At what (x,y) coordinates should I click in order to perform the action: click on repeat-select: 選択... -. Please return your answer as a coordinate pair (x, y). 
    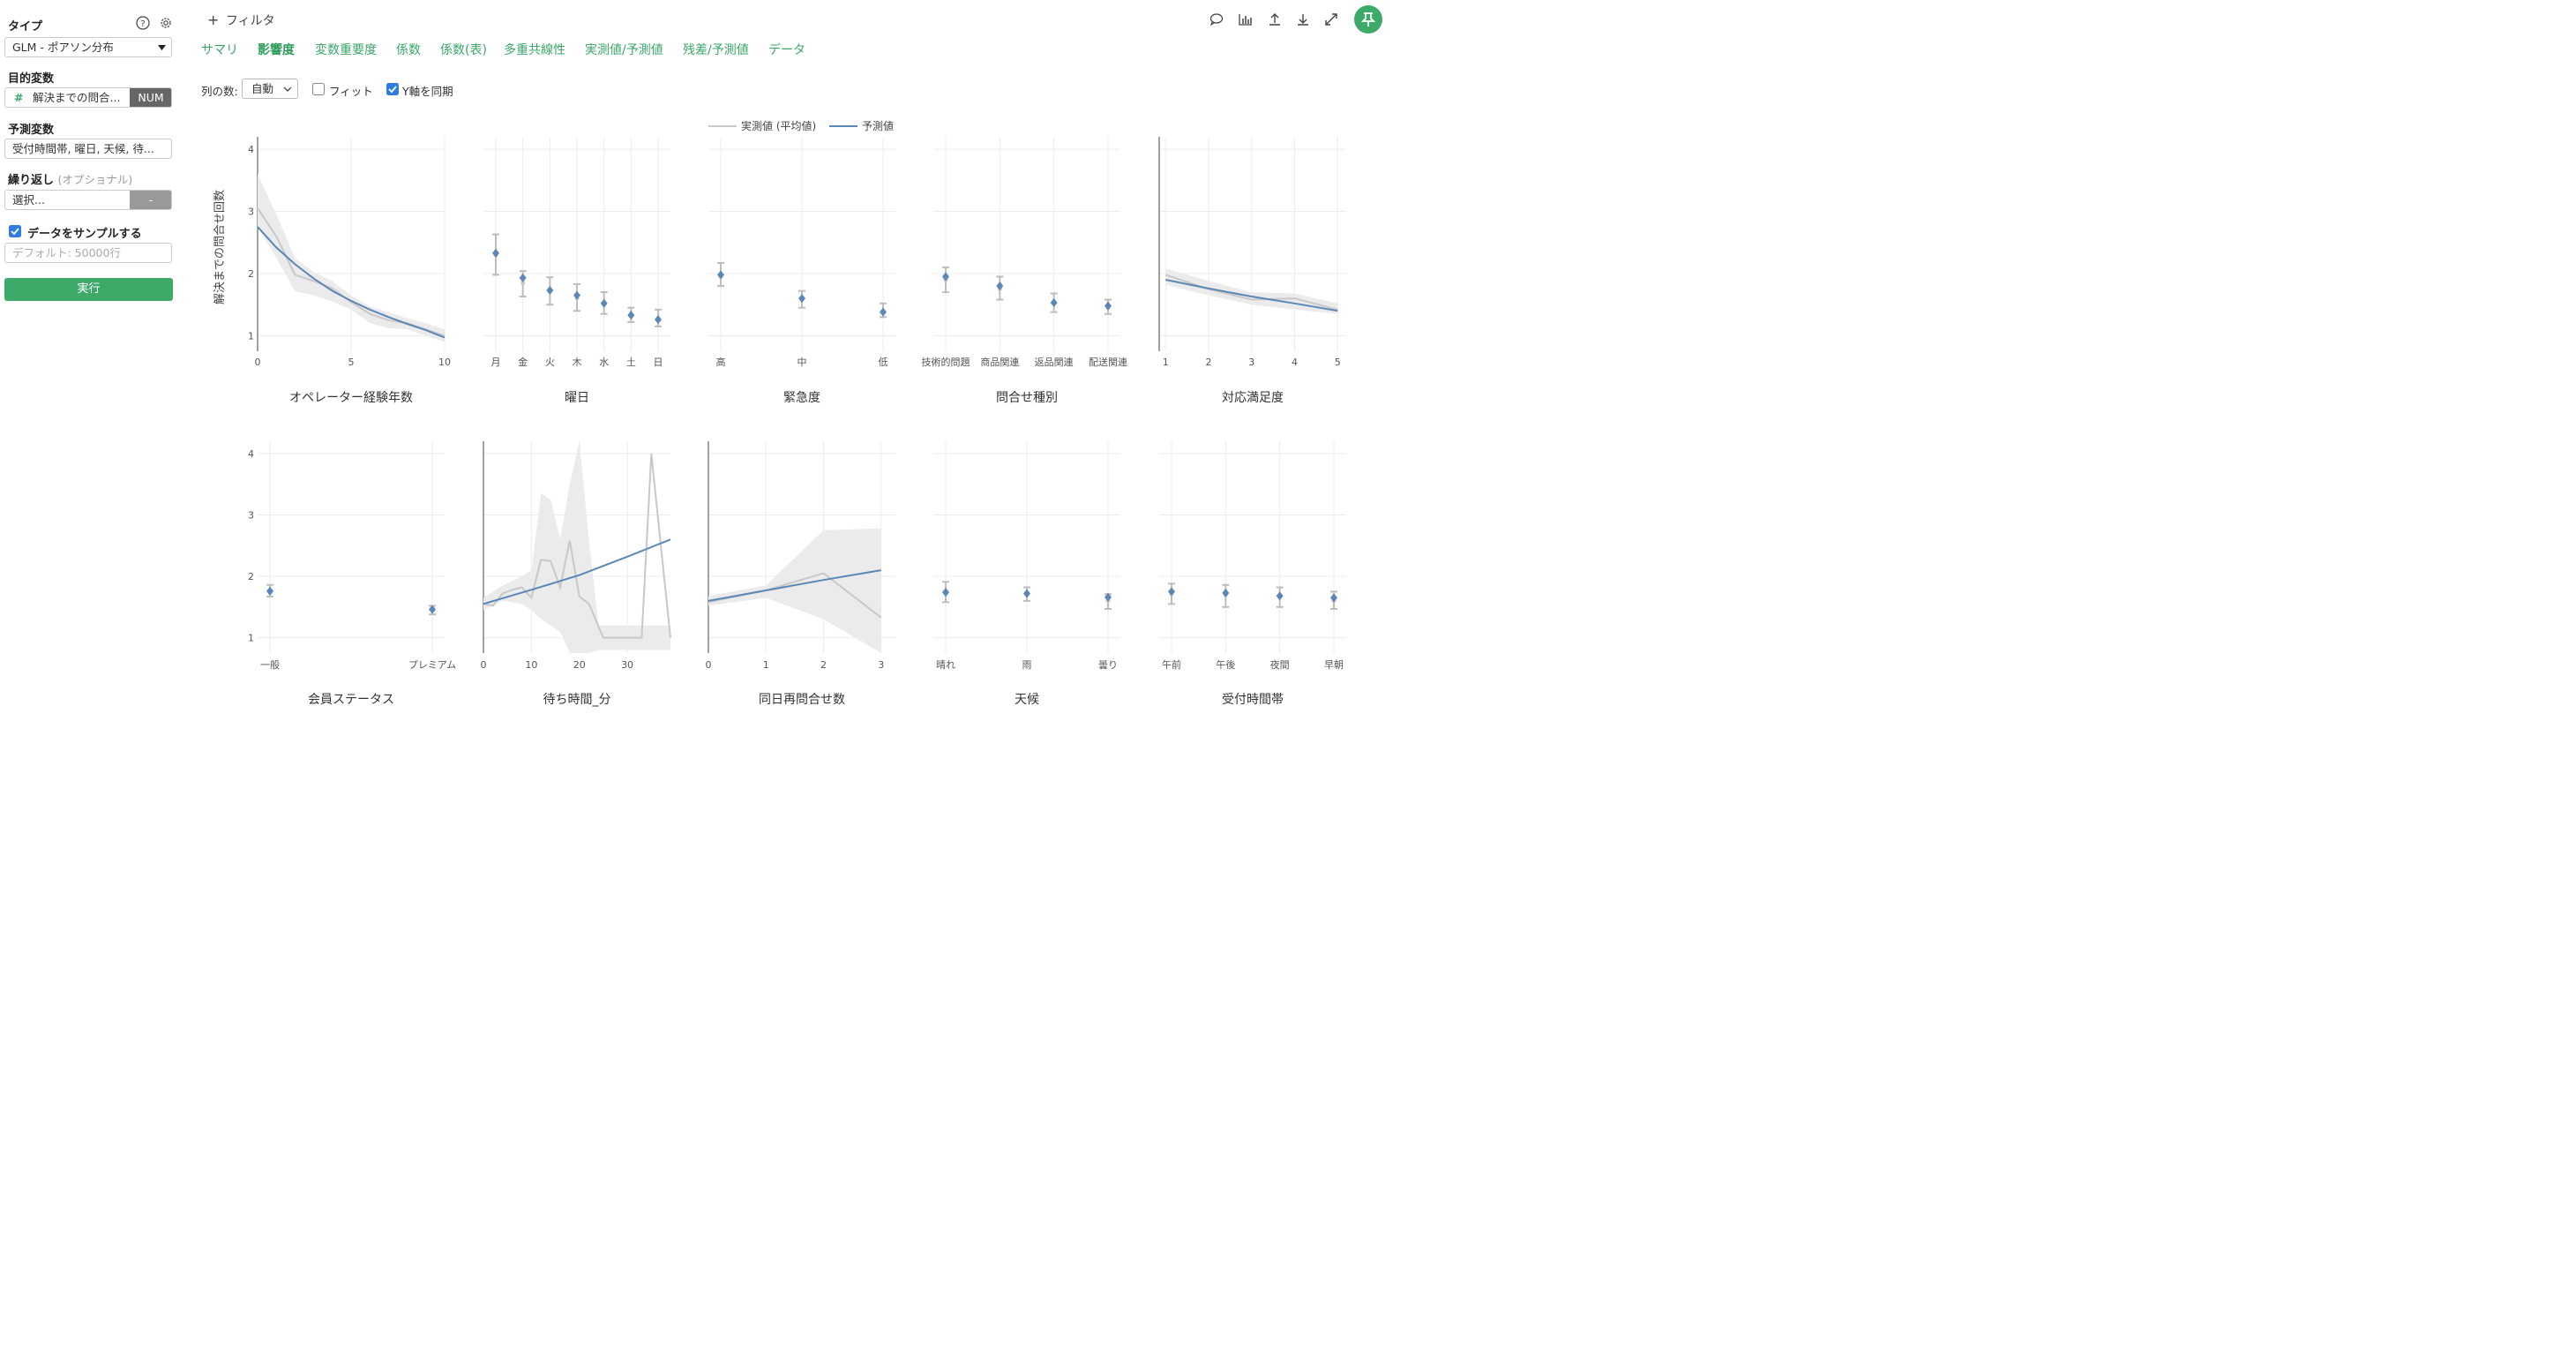
    Looking at the image, I should click on (88, 200).